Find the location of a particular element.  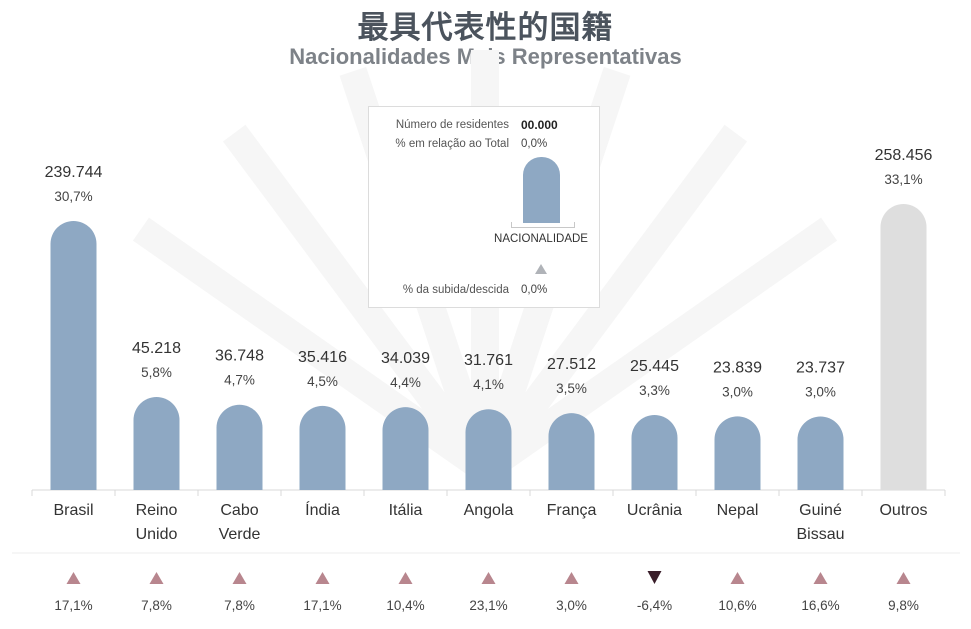

legend-percent-label: % em relação ao Total is located at coordinates (452, 144).